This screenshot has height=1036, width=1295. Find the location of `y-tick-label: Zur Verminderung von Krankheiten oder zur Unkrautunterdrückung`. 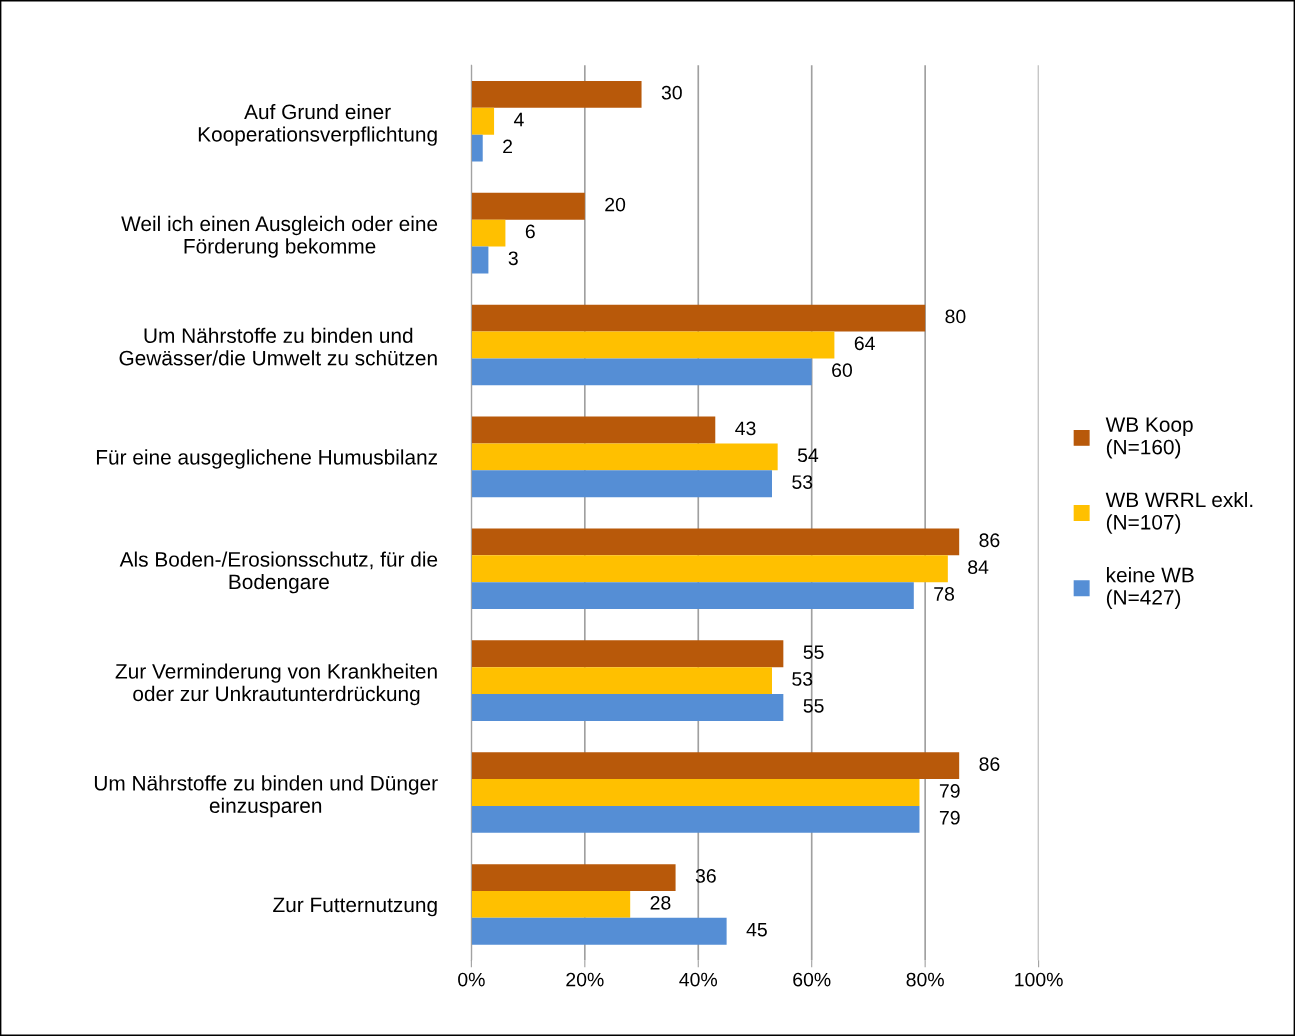

y-tick-label: Zur Verminderung von Krankheiten oder zur Unkrautunterdrückung is located at coordinates (276, 684).